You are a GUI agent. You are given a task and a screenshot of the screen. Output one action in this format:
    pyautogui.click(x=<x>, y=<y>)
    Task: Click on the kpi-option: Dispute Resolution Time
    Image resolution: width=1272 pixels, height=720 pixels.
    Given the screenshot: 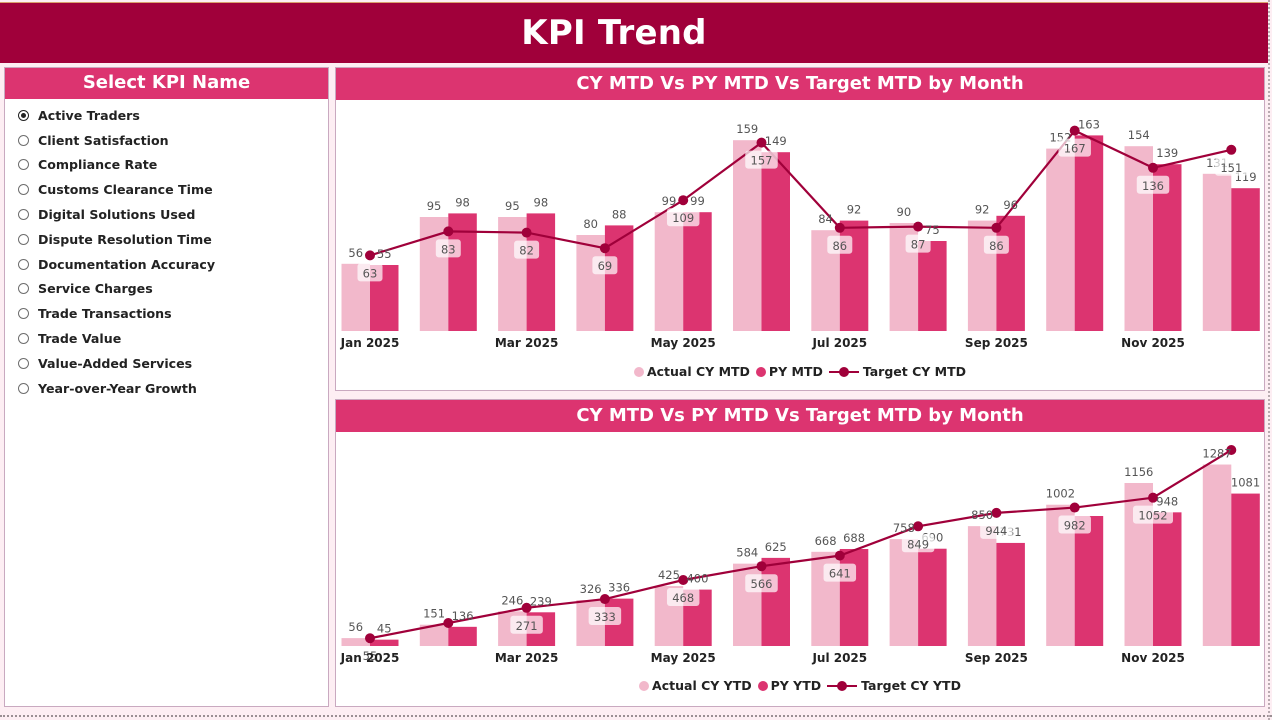 What is the action you would take?
    pyautogui.click(x=116, y=239)
    